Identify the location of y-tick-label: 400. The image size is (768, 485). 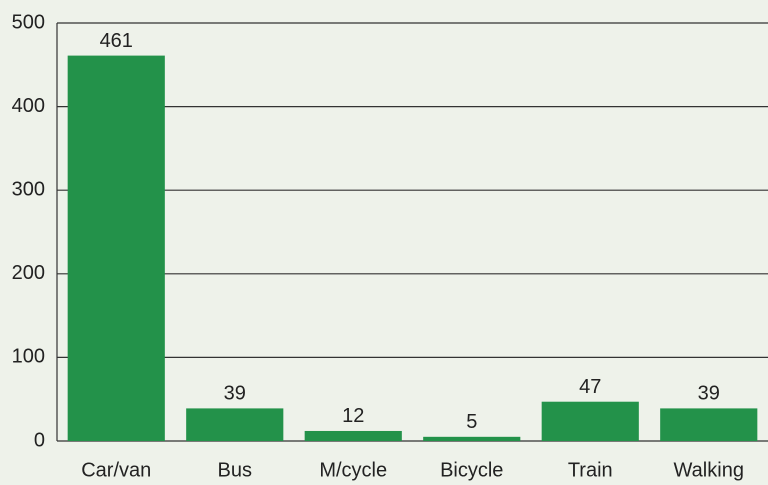
(28, 106).